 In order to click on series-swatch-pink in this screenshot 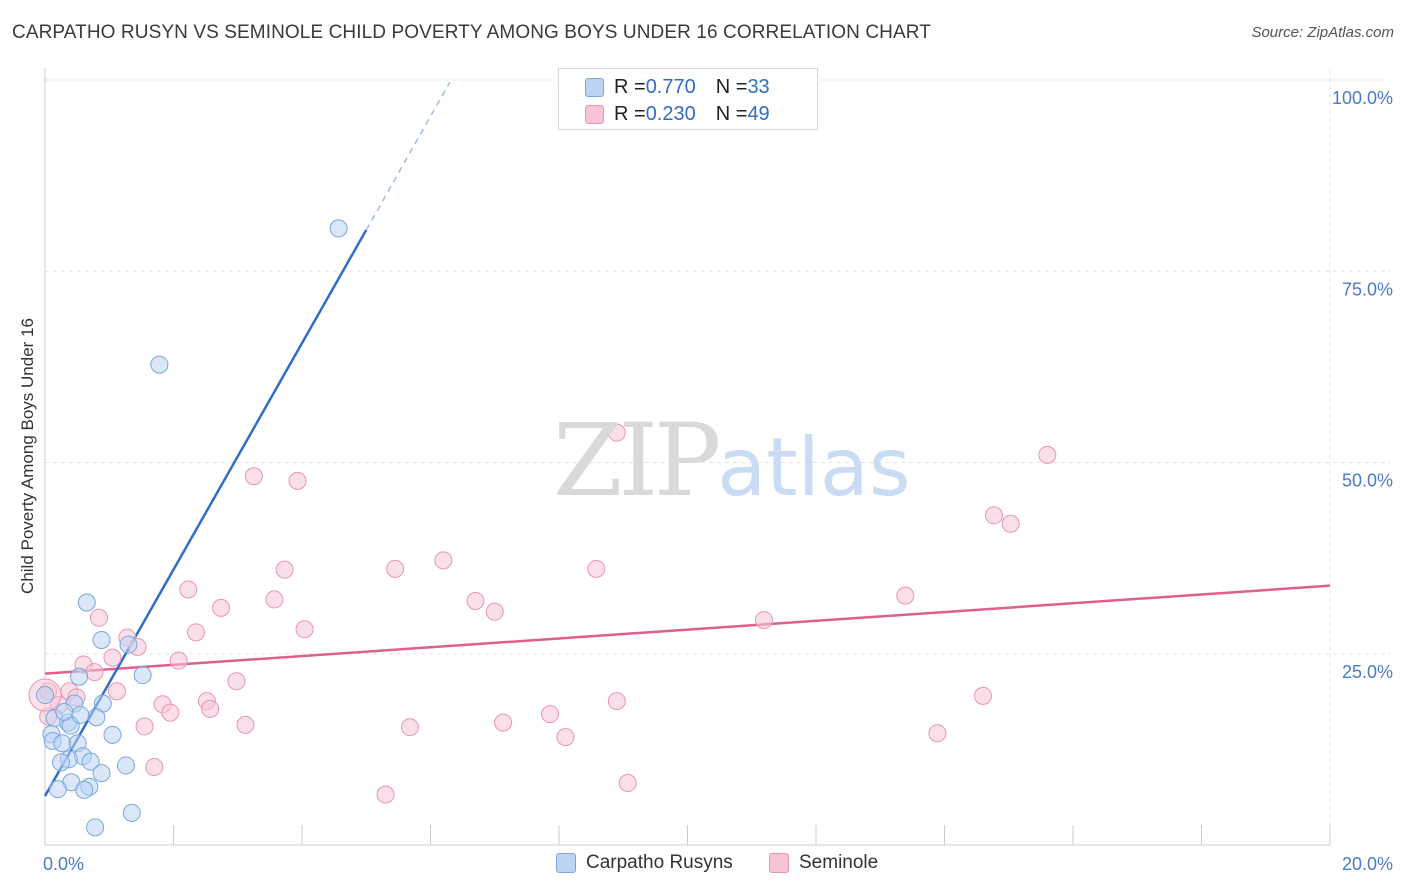, I will do `click(779, 863)`.